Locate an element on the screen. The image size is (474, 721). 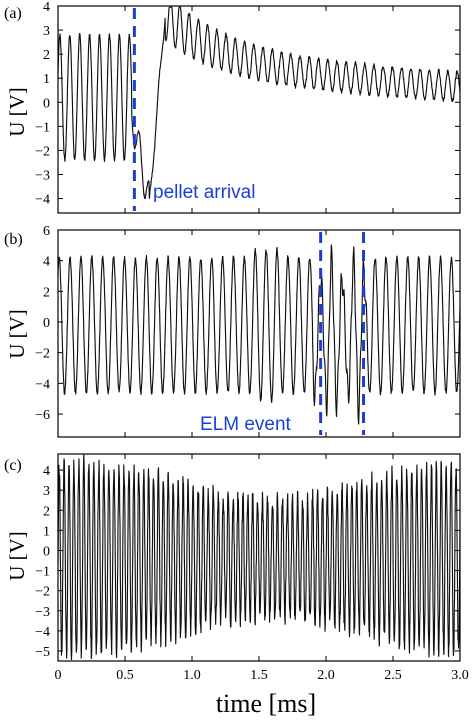
panel-b-markers is located at coordinates (342, 333).